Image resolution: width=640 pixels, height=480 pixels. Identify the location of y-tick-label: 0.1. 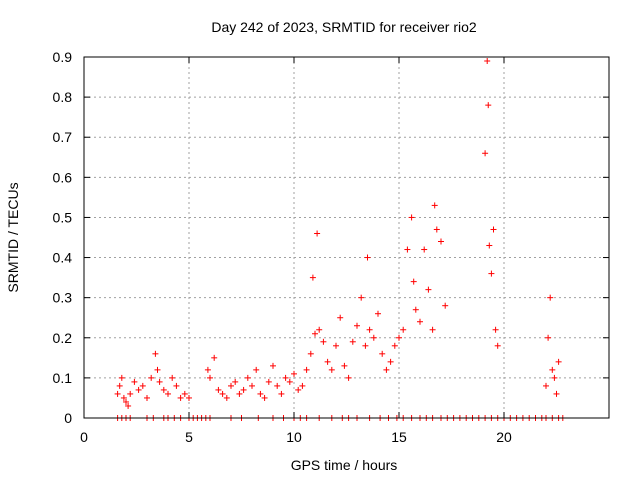
(63, 378).